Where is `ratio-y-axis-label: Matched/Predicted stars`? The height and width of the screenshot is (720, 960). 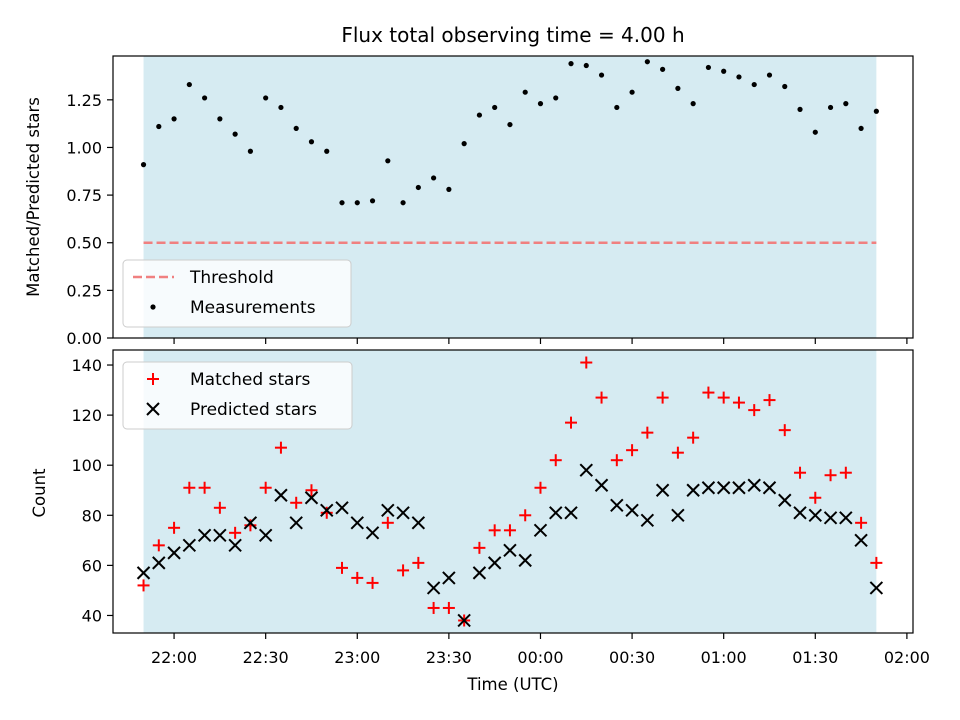 ratio-y-axis-label: Matched/Predicted stars is located at coordinates (33, 197).